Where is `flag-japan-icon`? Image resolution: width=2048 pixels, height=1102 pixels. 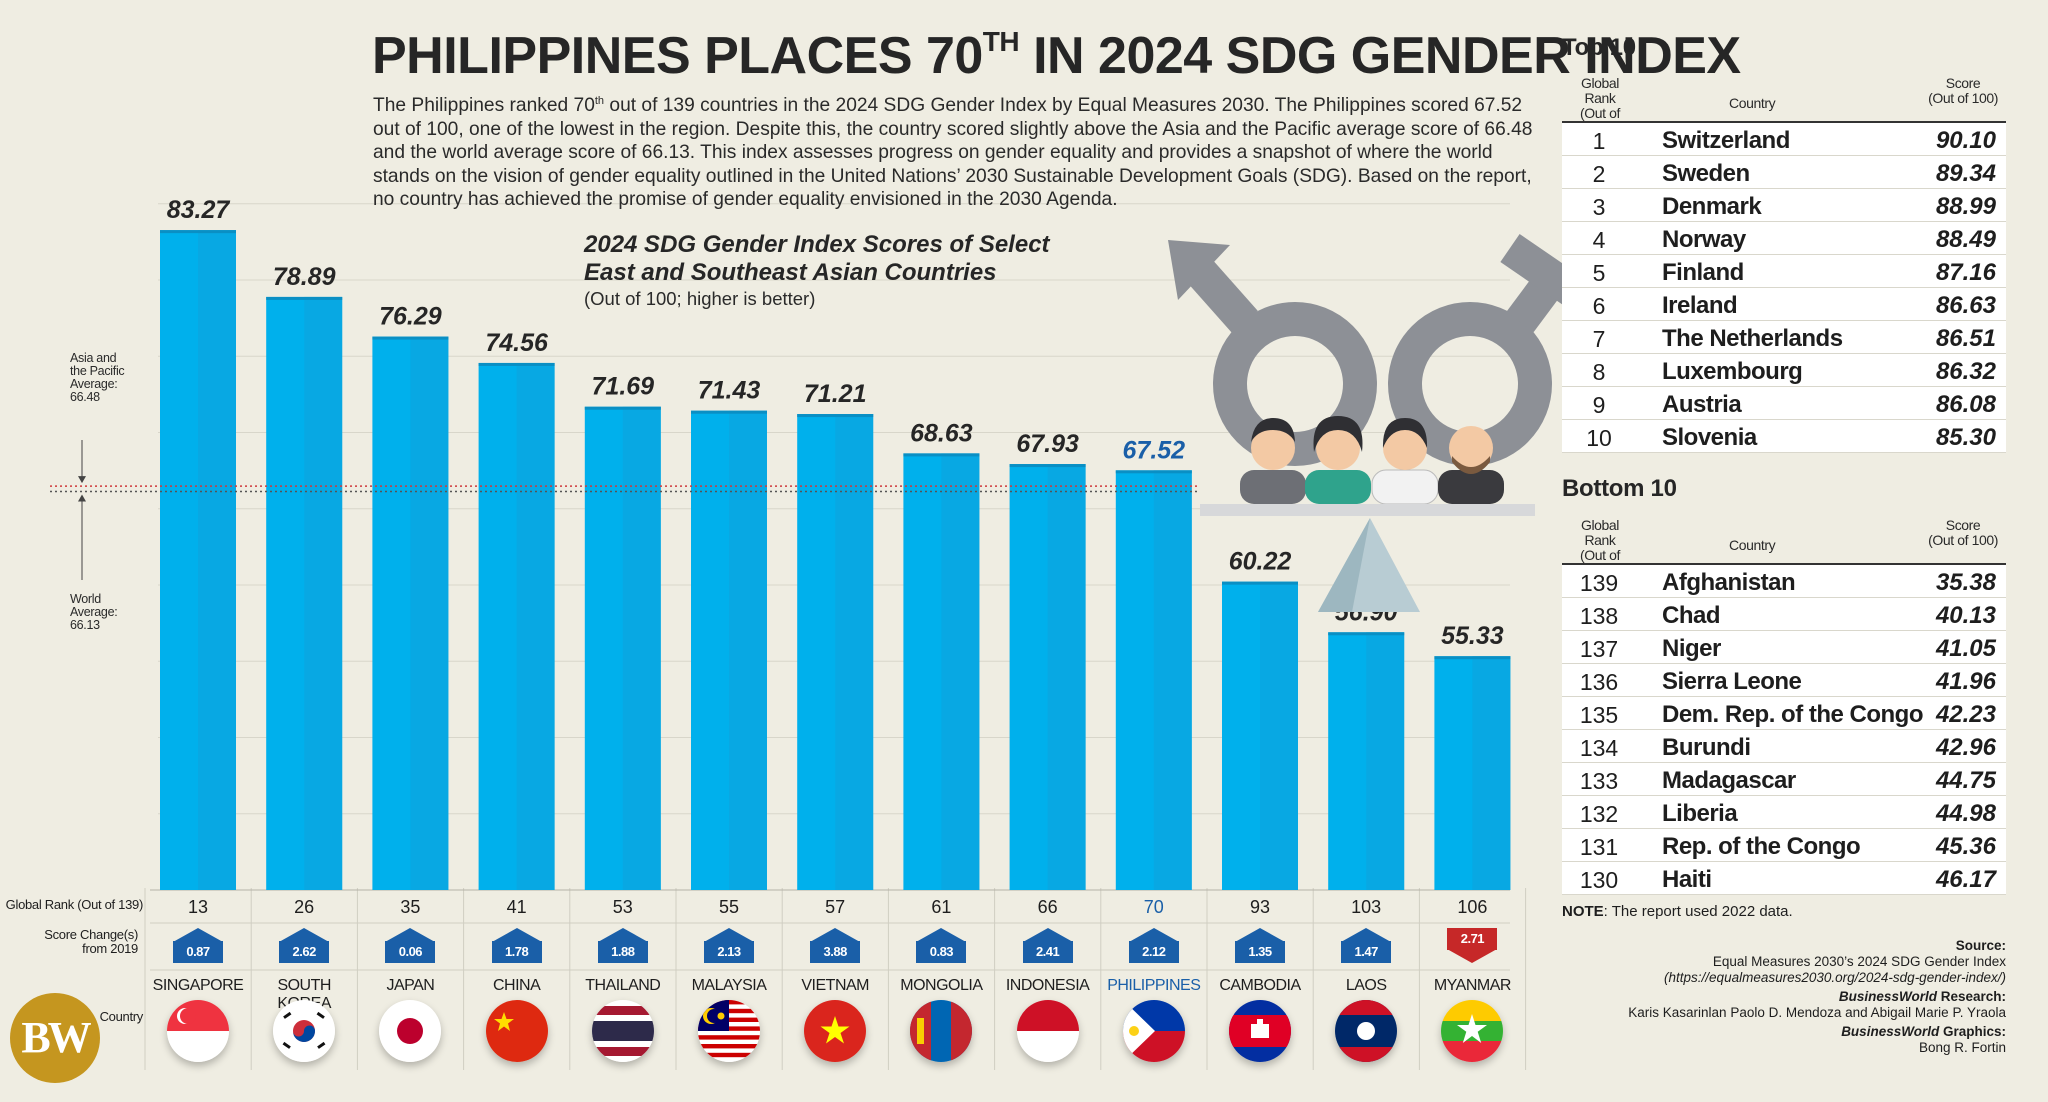 flag-japan-icon is located at coordinates (410, 1031).